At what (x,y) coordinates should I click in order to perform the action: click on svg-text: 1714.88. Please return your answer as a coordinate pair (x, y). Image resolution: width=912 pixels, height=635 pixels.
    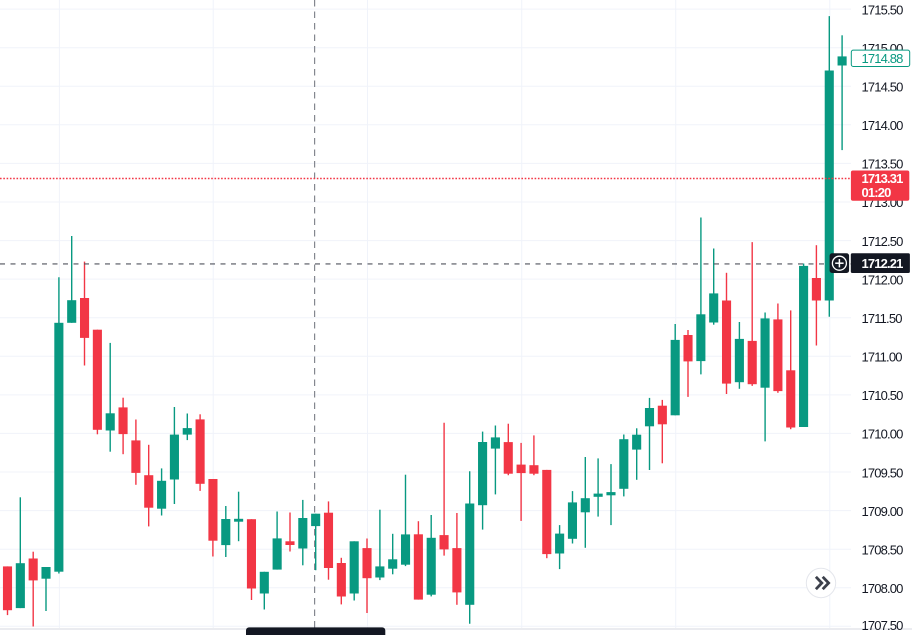
    Looking at the image, I should click on (883, 58).